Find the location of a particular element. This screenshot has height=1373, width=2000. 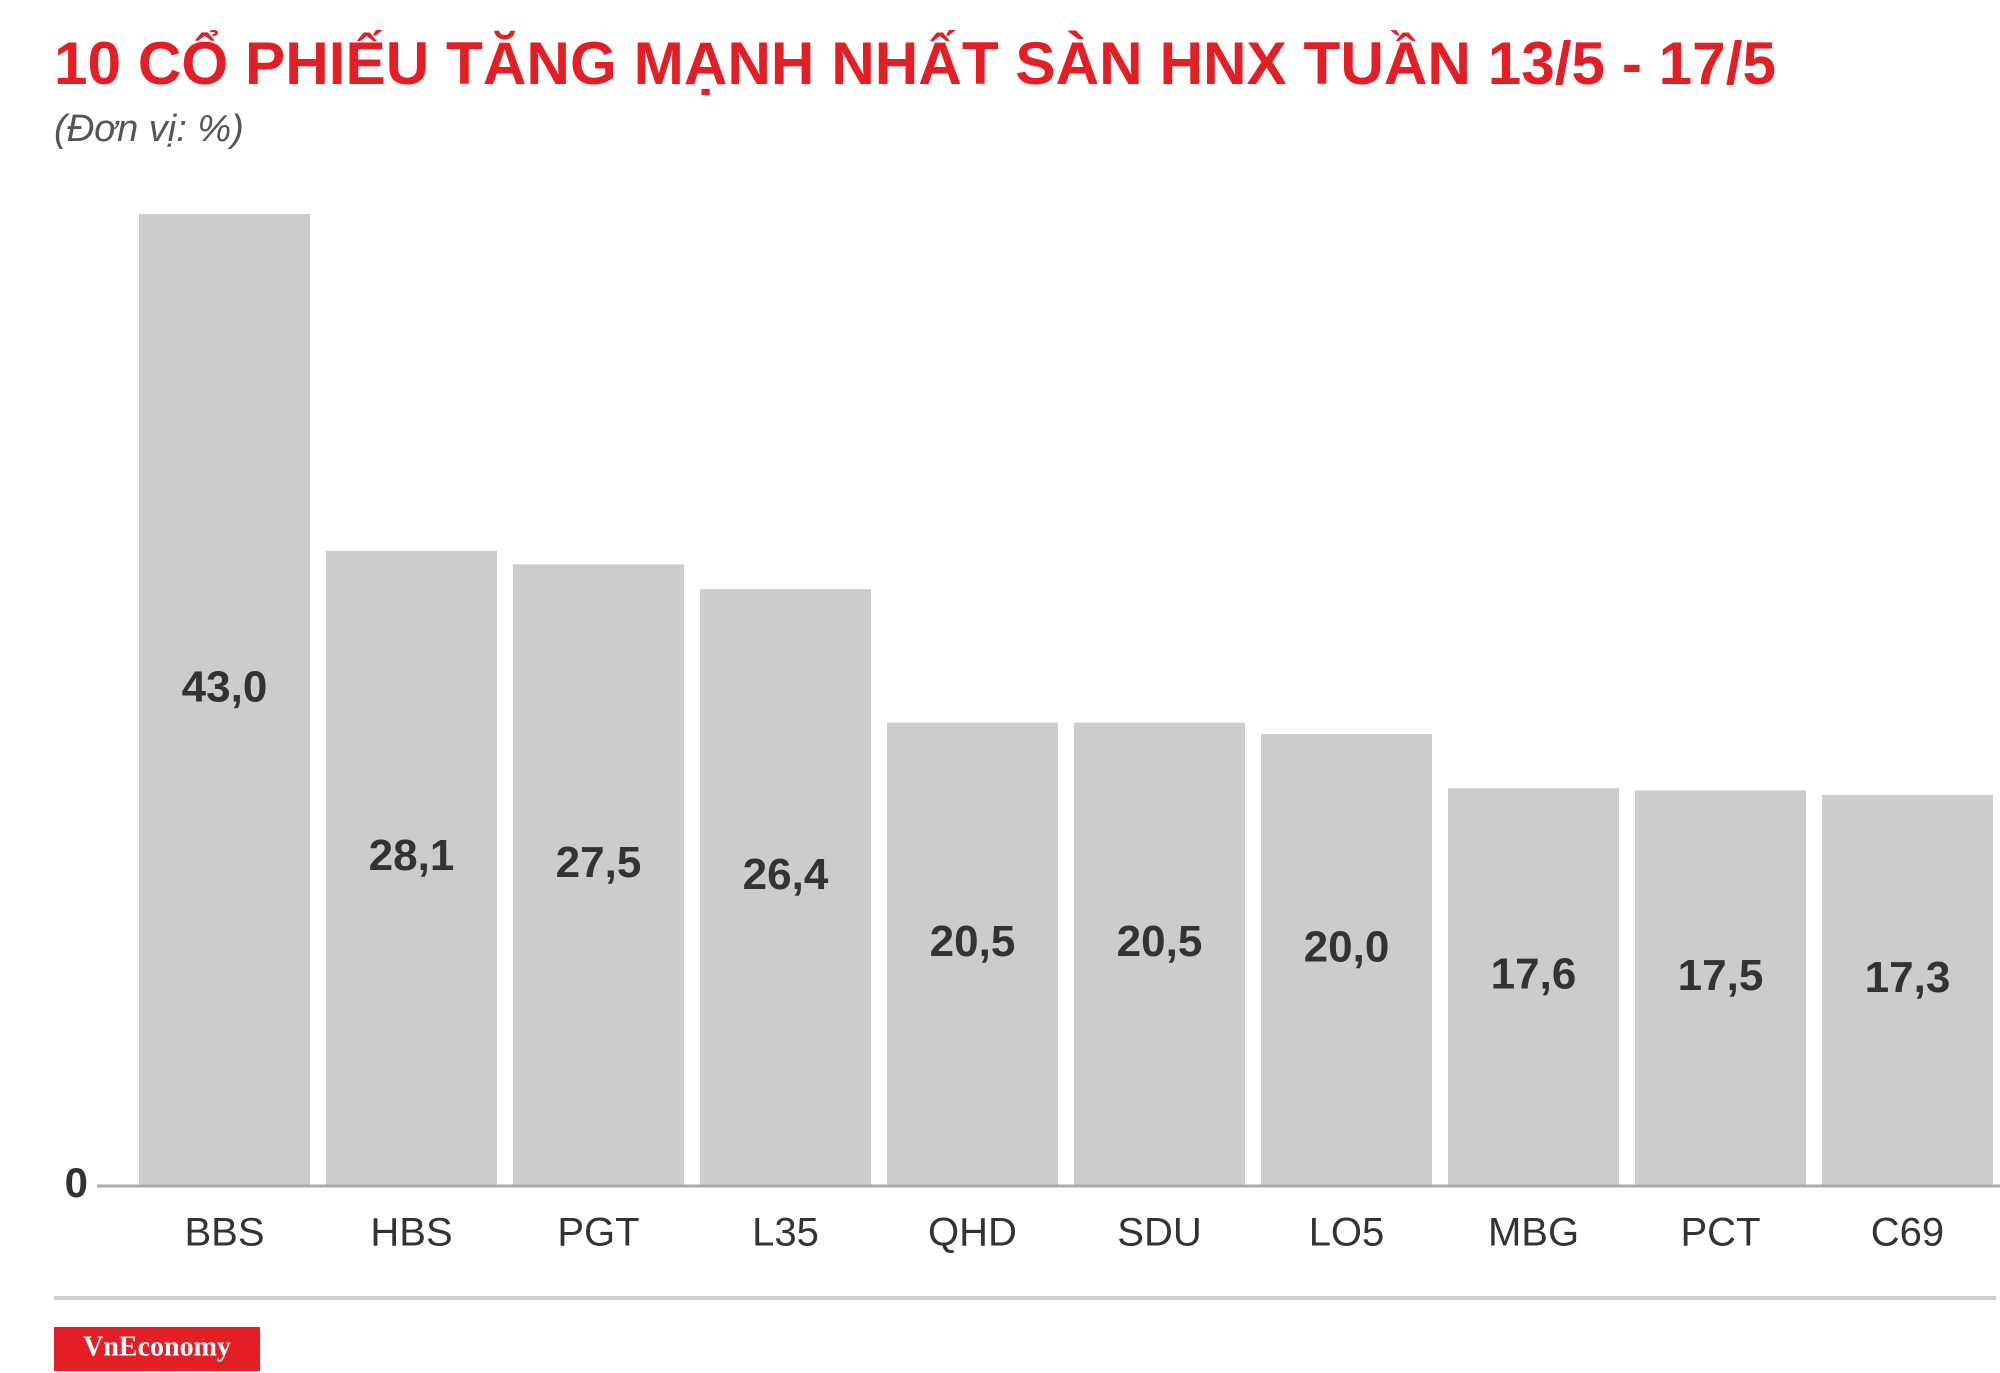

y-tick-label: 0 is located at coordinates (76, 1182).